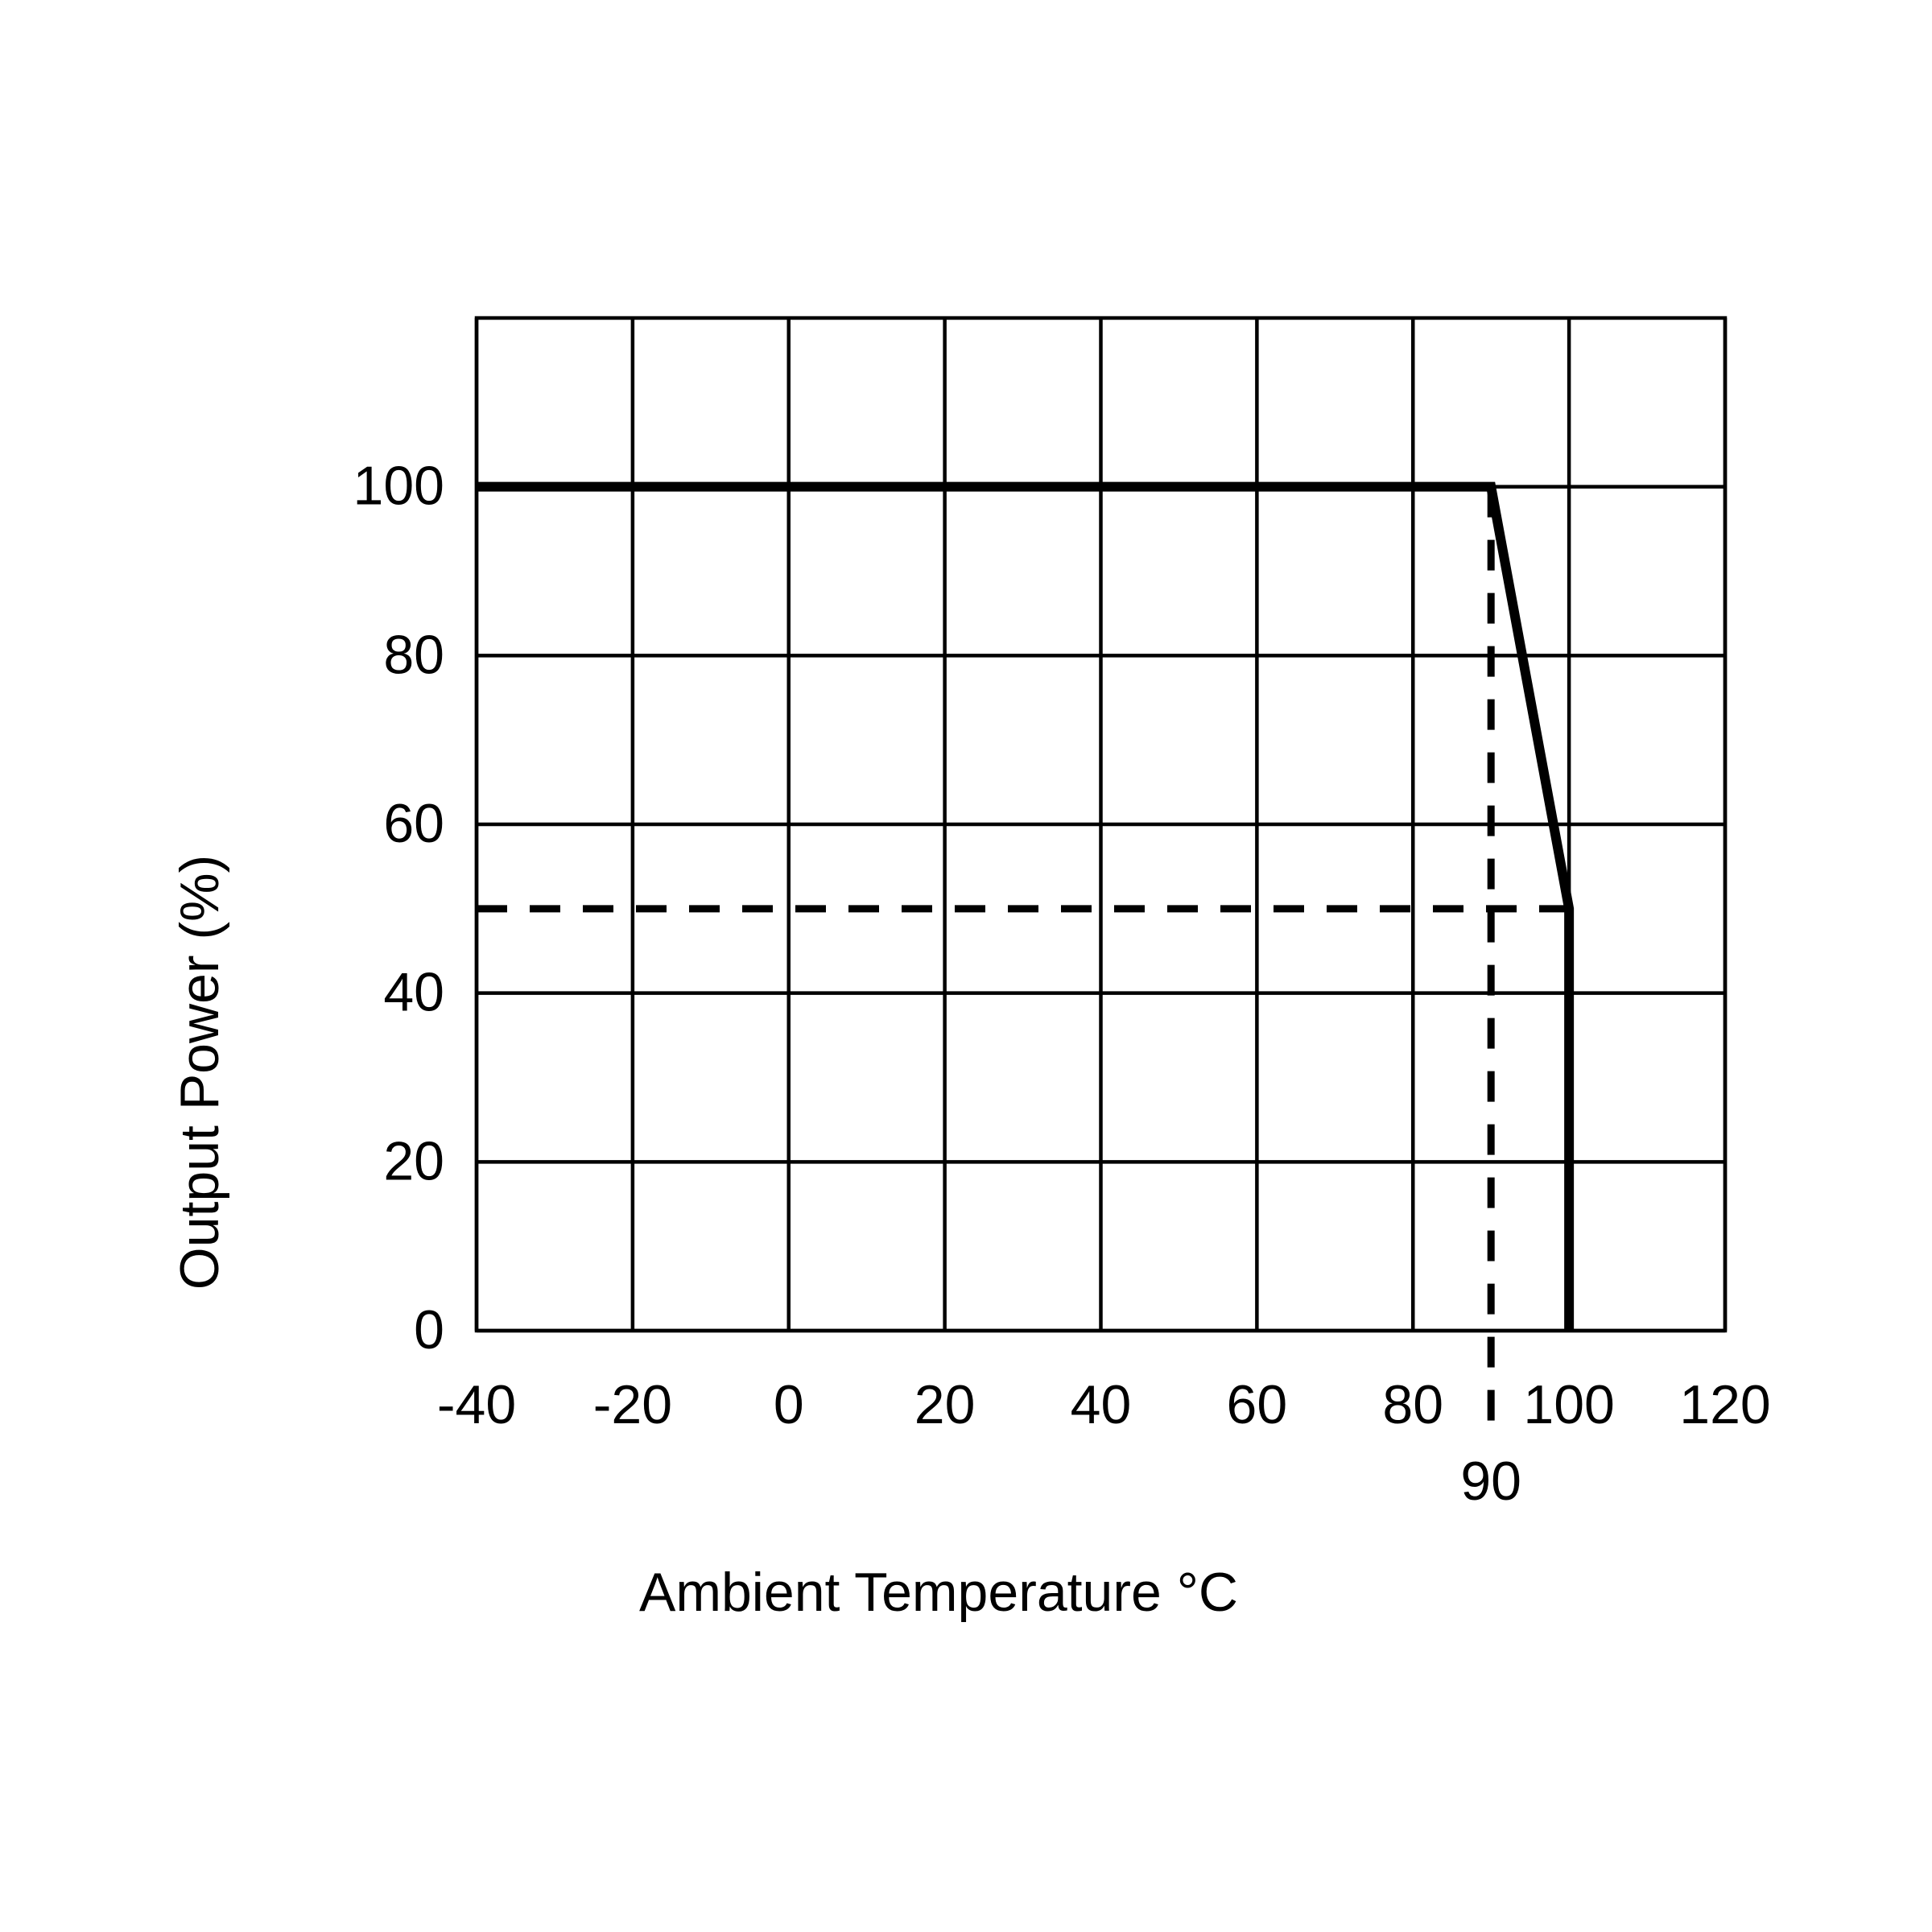 The height and width of the screenshot is (1932, 1932). What do you see at coordinates (413, 992) in the screenshot?
I see `y-tick-label: 40` at bounding box center [413, 992].